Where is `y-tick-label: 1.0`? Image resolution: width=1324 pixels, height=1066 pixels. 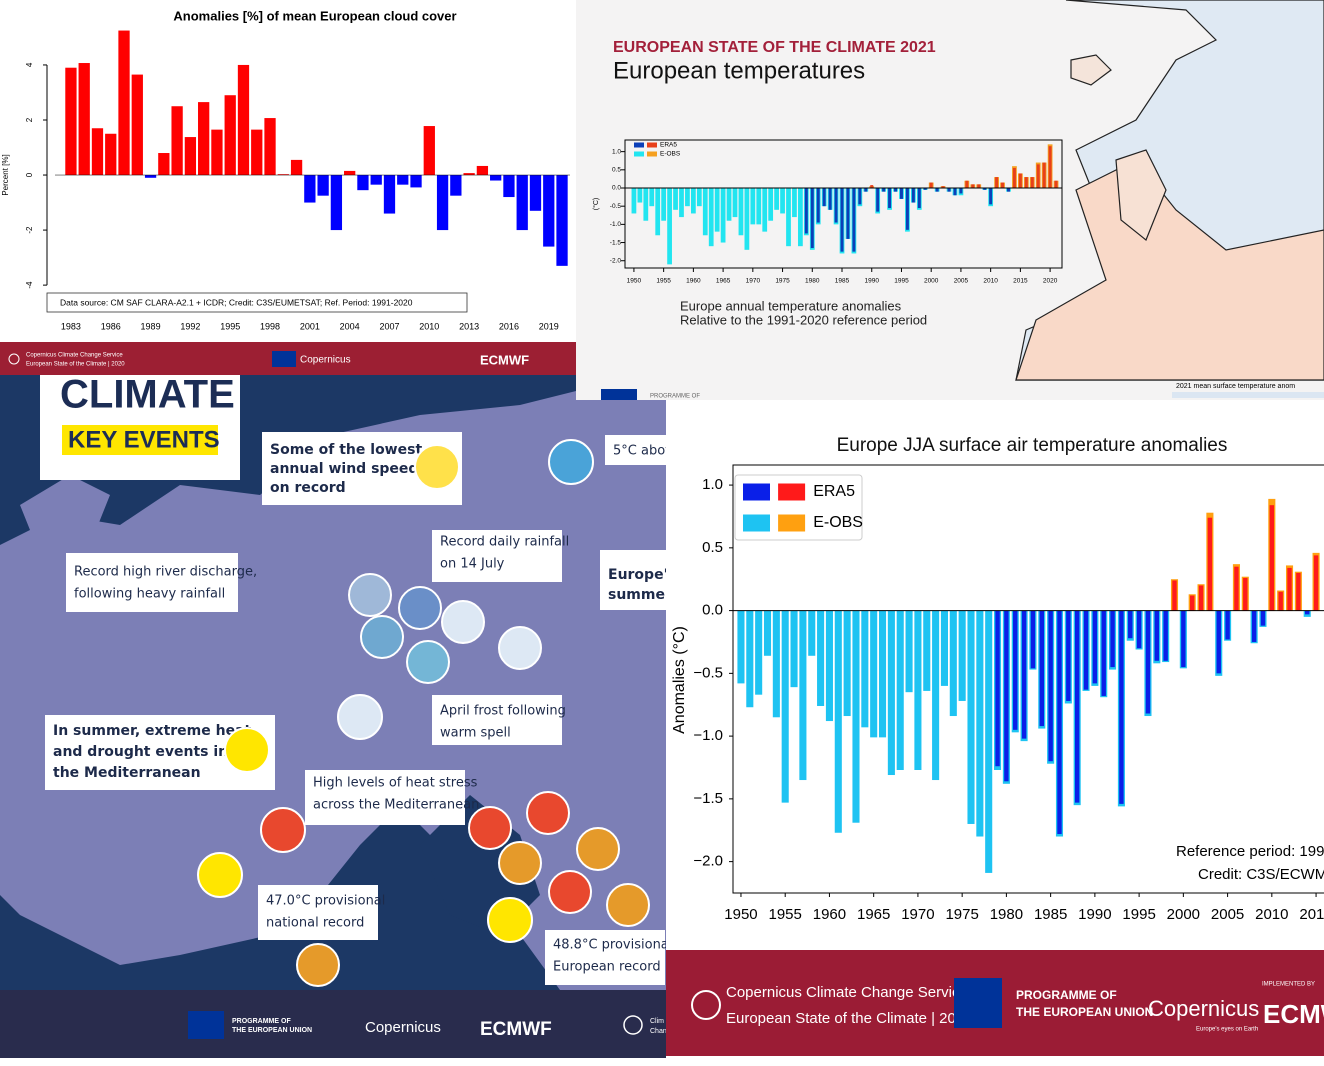 y-tick-label: 1.0 is located at coordinates (712, 484).